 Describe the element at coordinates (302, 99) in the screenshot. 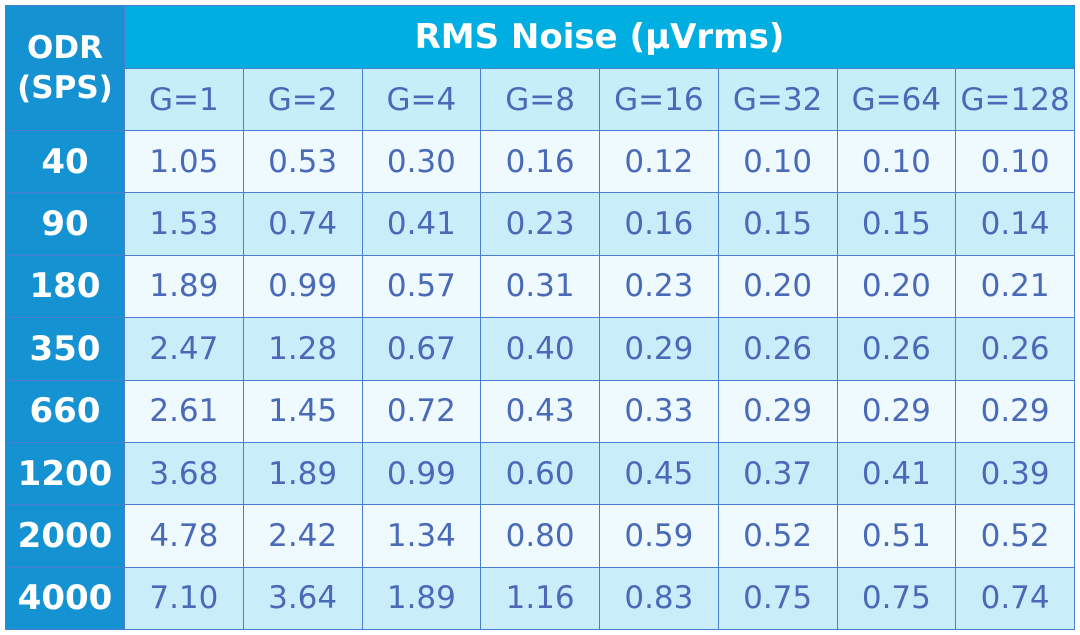

I see `column-header: G=2` at that location.